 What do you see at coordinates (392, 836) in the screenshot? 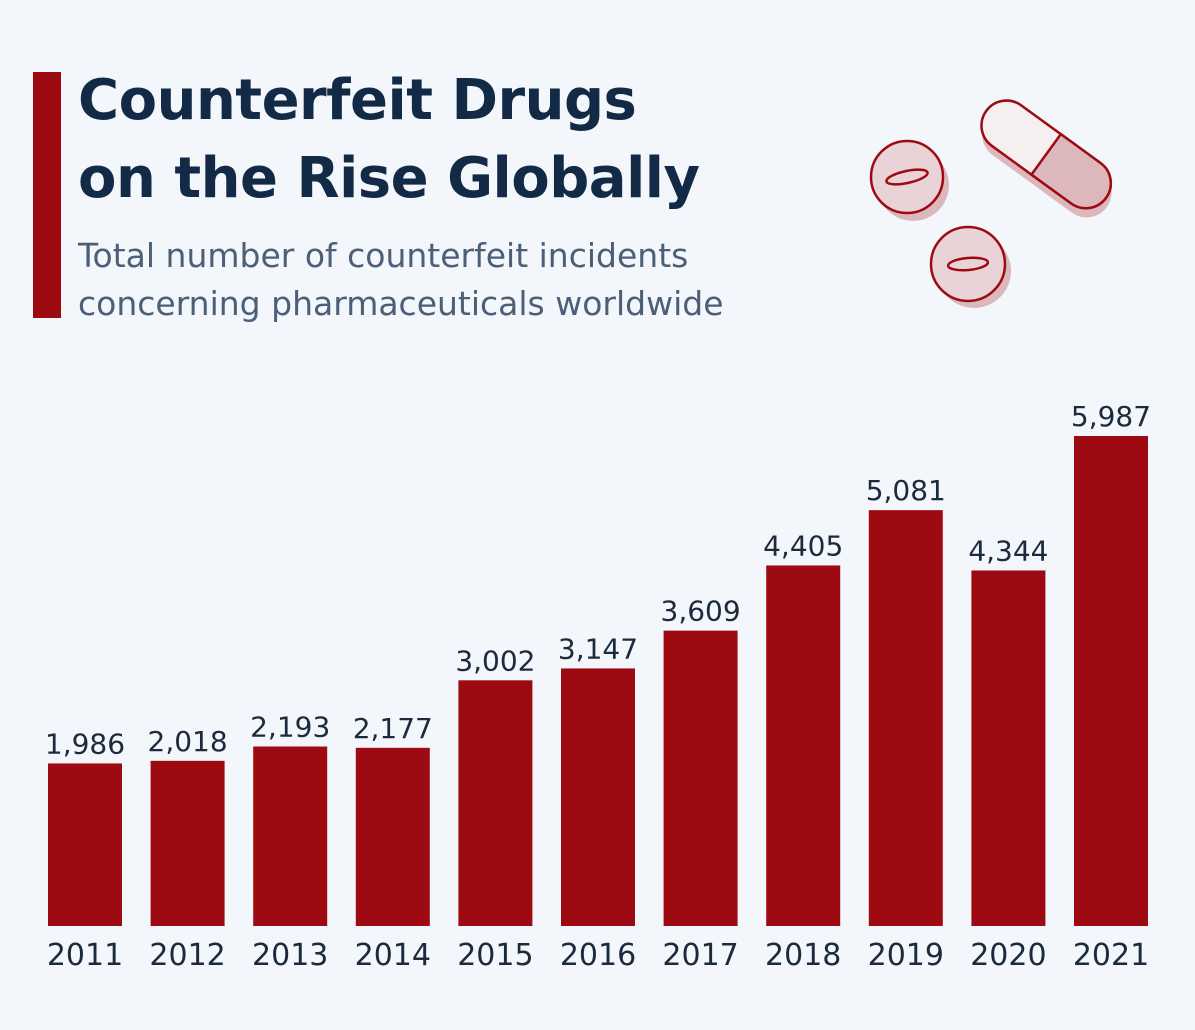
I see `bar-2014` at bounding box center [392, 836].